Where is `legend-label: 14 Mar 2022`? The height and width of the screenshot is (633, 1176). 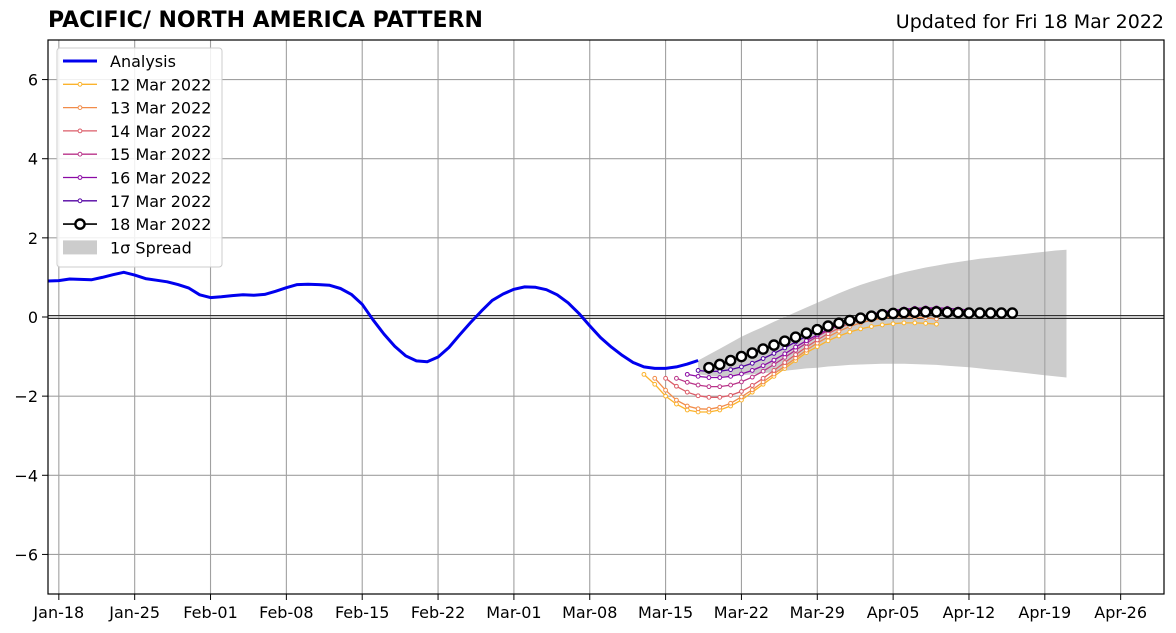
legend-label: 14 Mar 2022 is located at coordinates (160, 131).